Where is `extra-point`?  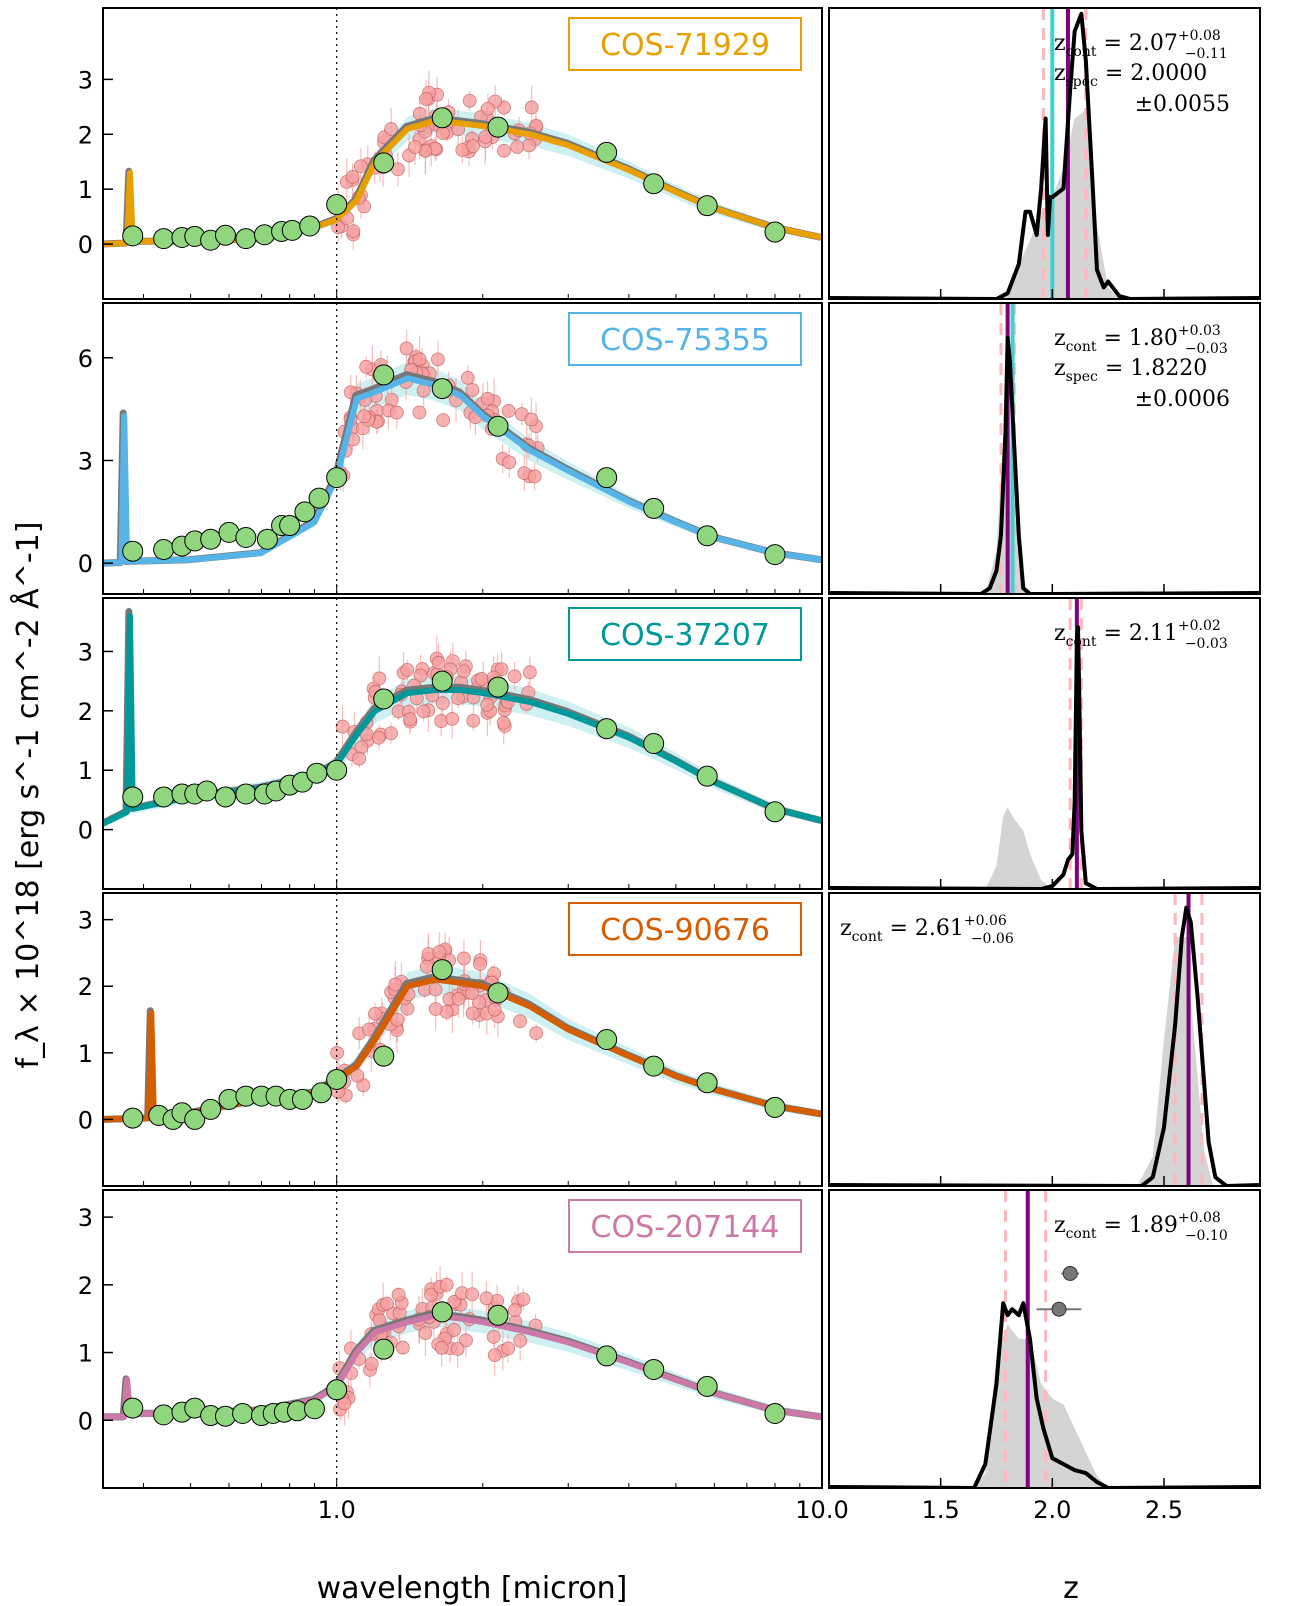 extra-point is located at coordinates (1070, 1273).